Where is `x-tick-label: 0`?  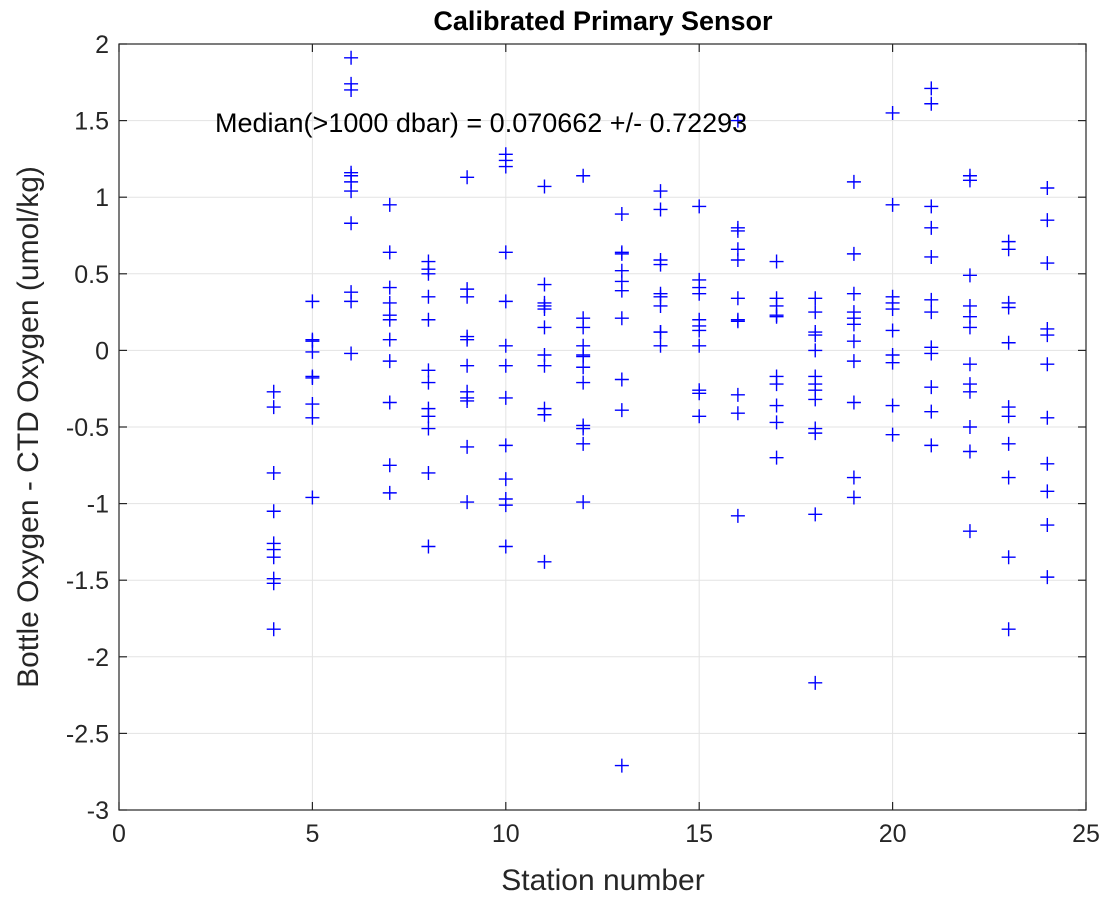
x-tick-label: 0 is located at coordinates (119, 834).